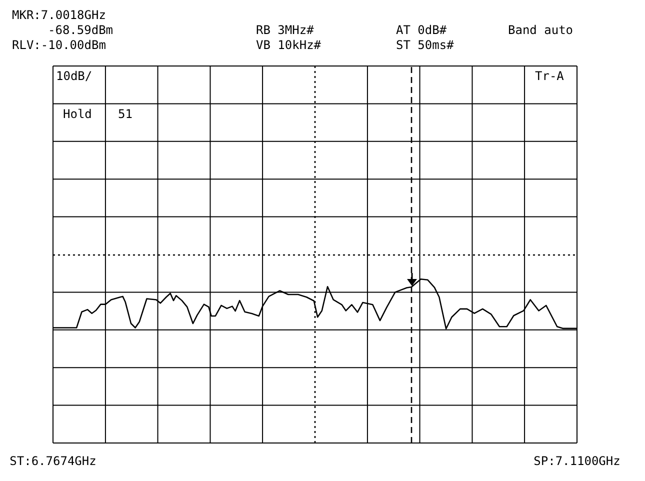  What do you see at coordinates (425, 45) in the screenshot?
I see `text: ST 50ms#` at bounding box center [425, 45].